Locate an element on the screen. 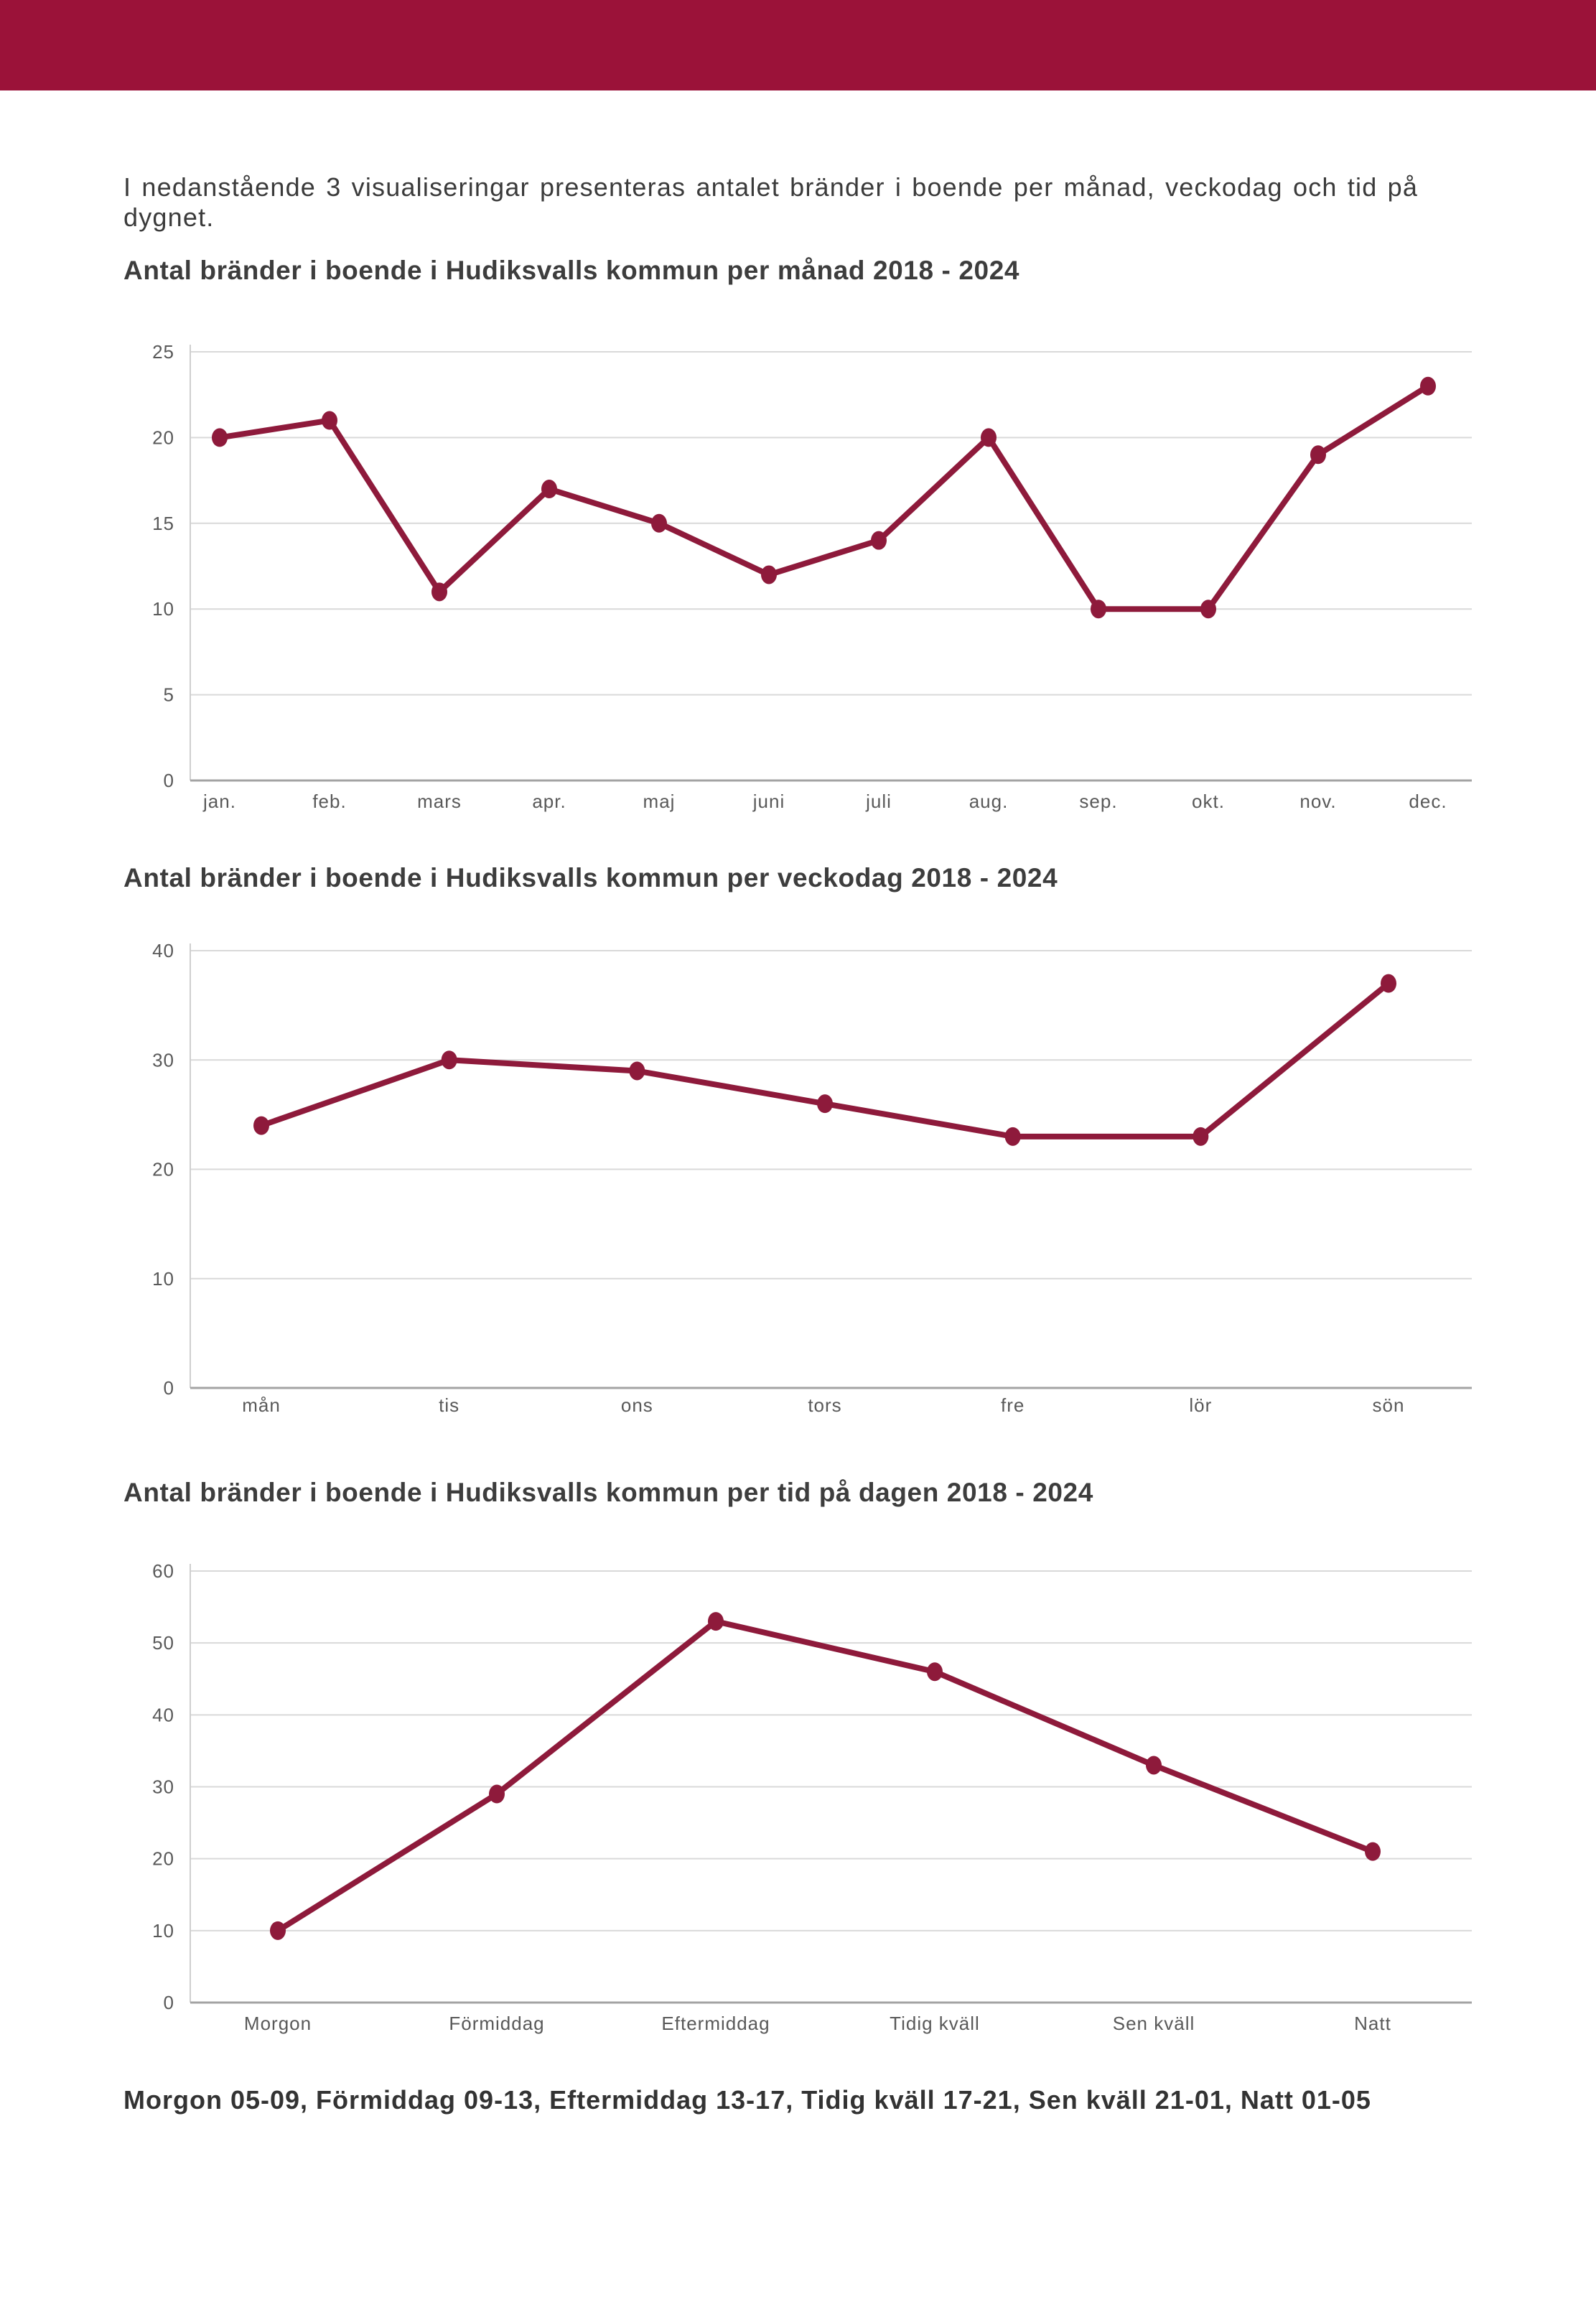  y-tick-label: 25 is located at coordinates (163, 352).